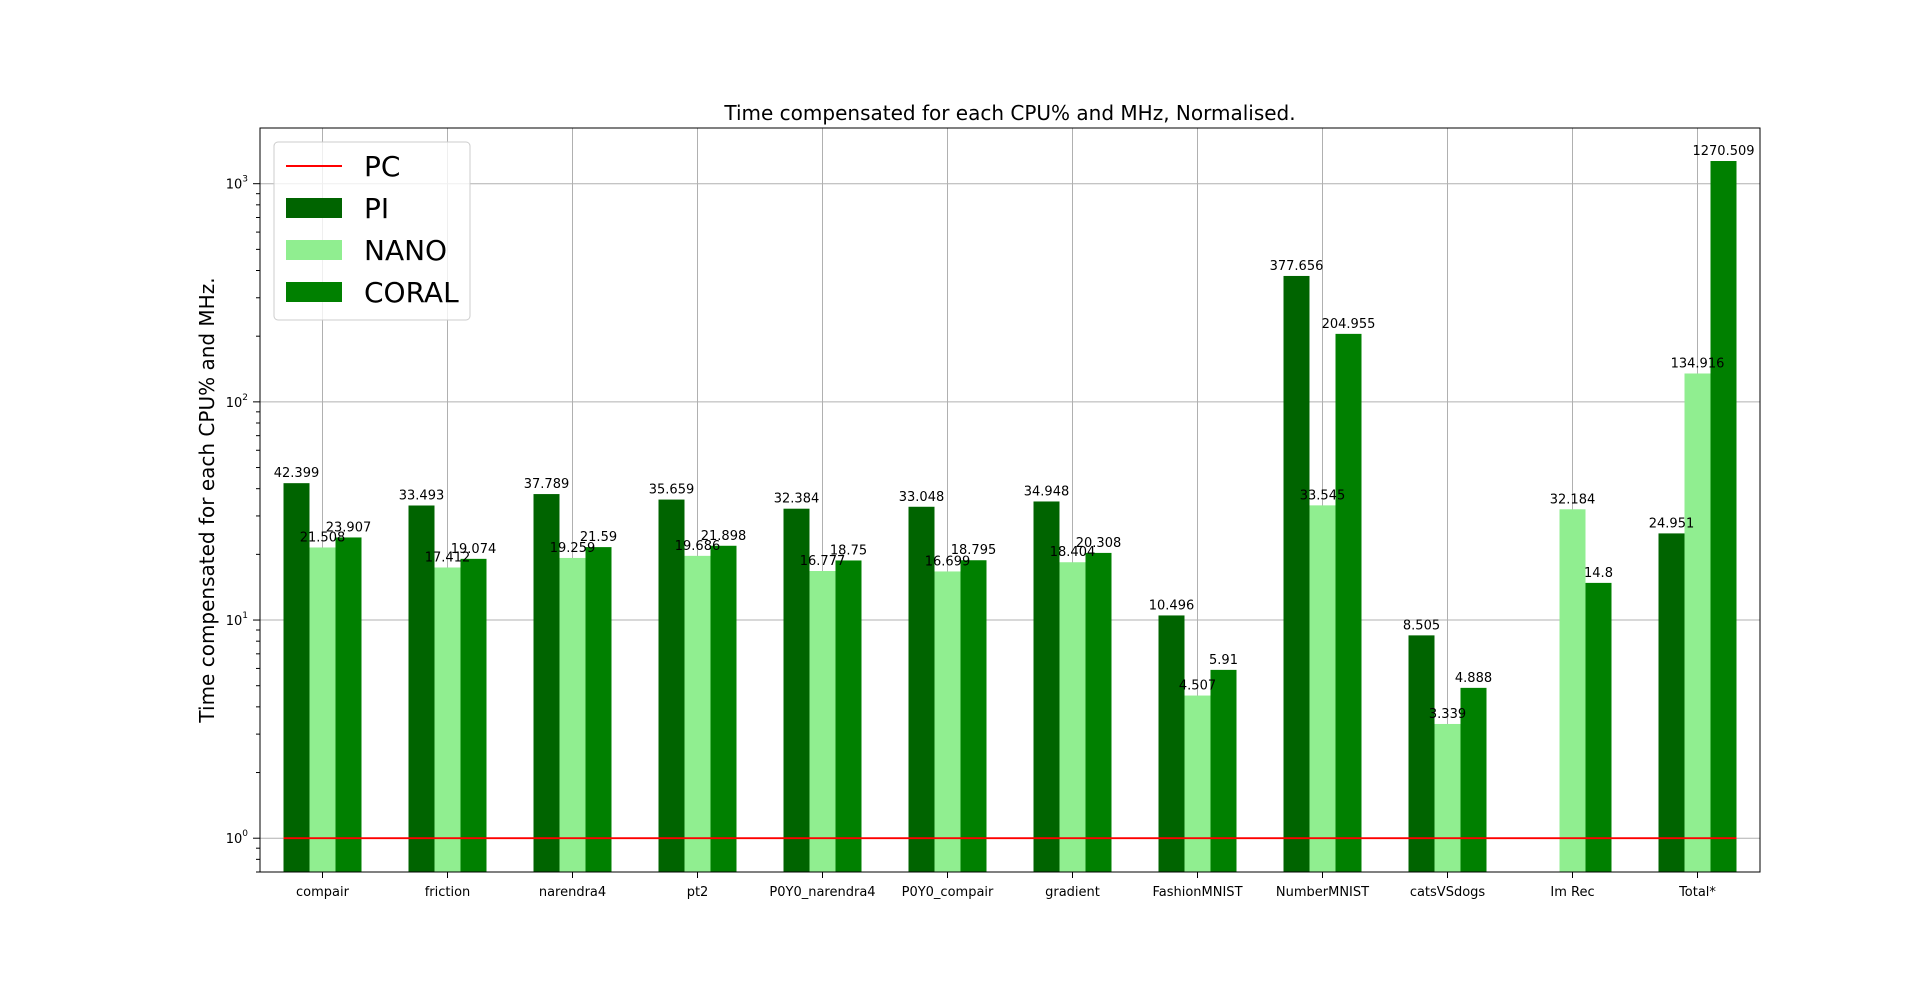  Describe the element at coordinates (672, 490) in the screenshot. I see `bar-value-label: 35.659` at that location.